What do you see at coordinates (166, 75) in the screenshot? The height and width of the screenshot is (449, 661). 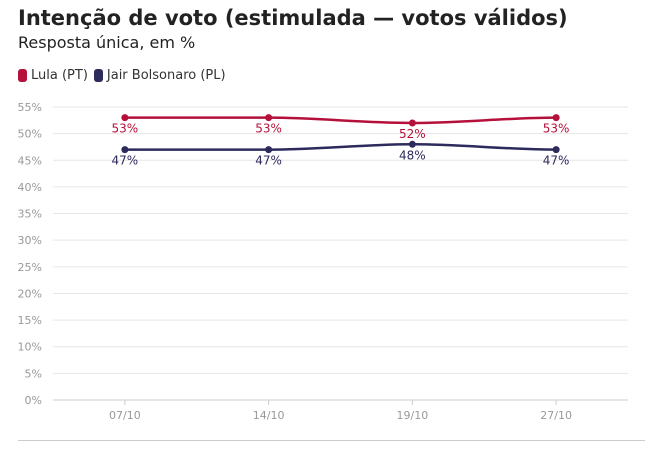 I see `legend-label-bolsonaro: Jair Bolsonaro (PL)` at bounding box center [166, 75].